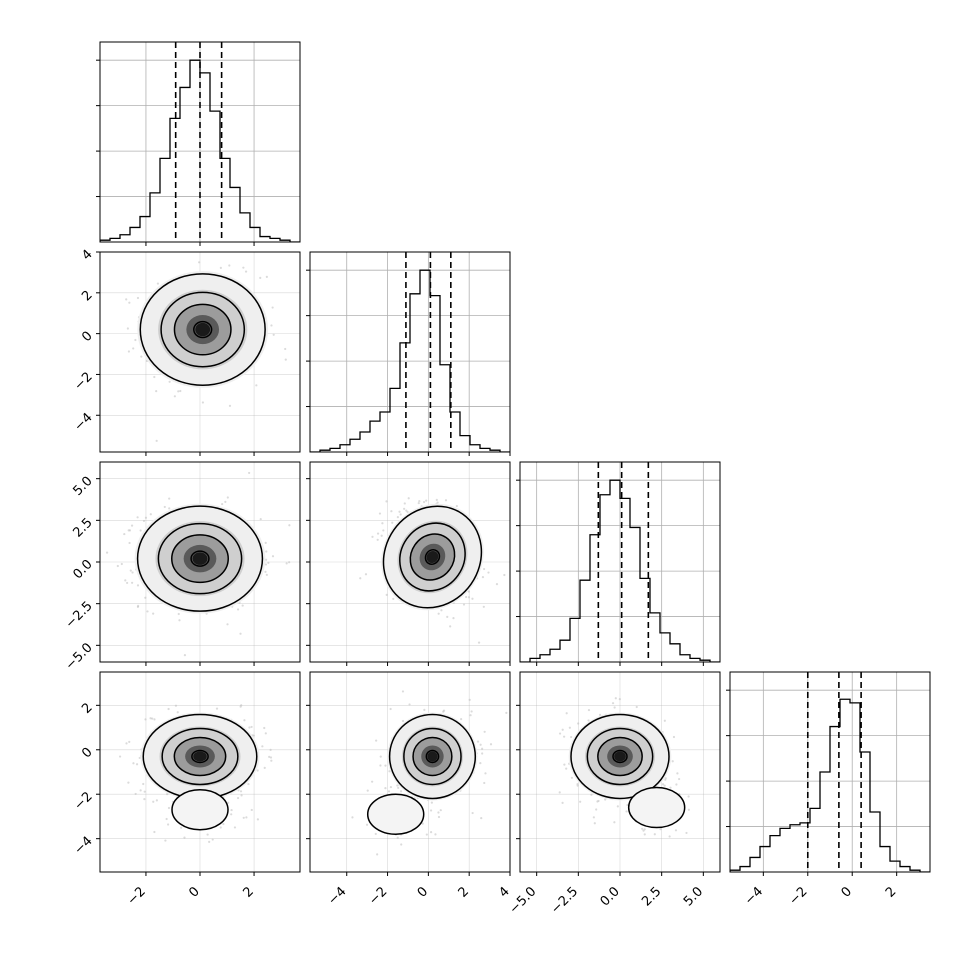 The width and height of the screenshot is (970, 970). Describe the element at coordinates (523, 900) in the screenshot. I see `x-tick-label: −5.0` at that location.